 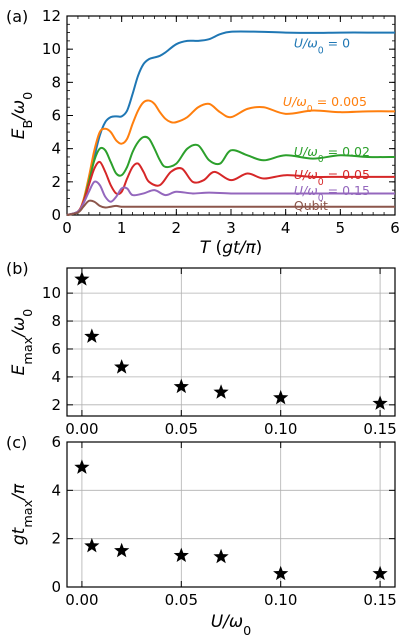 What do you see at coordinates (332, 193) in the screenshot?
I see `annotation-4: U/ω0 = 0.15` at bounding box center [332, 193].